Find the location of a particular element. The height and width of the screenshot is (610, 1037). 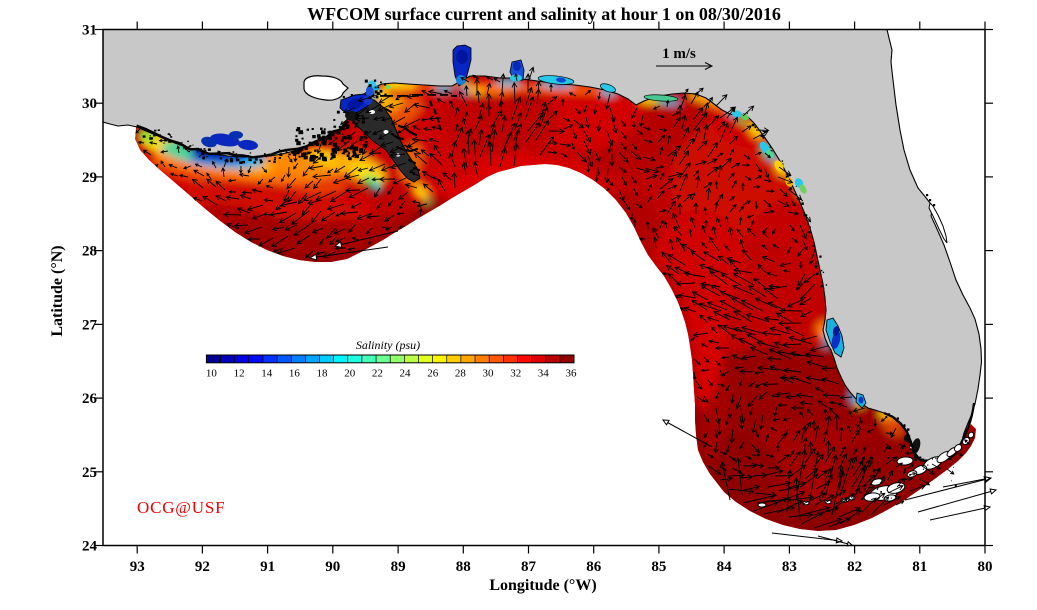

svg-text: 20 is located at coordinates (350, 374).